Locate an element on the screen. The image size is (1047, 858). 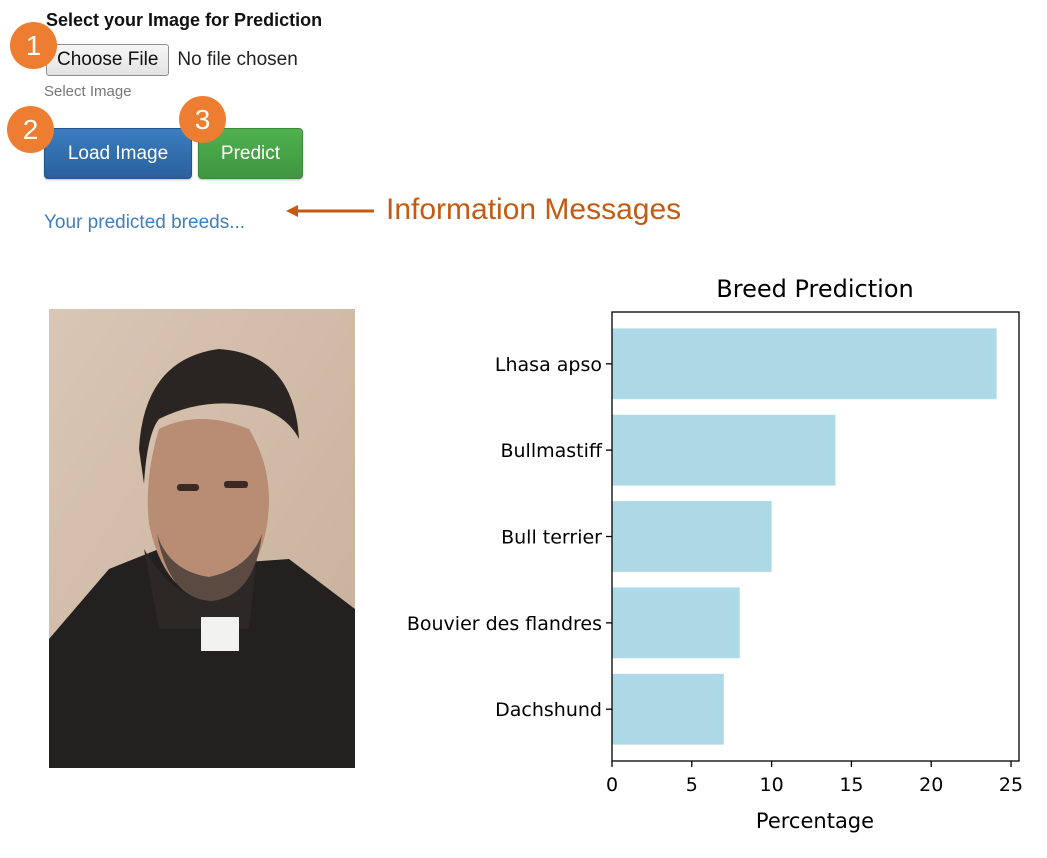
load-image-button: Load Image is located at coordinates (118, 153).